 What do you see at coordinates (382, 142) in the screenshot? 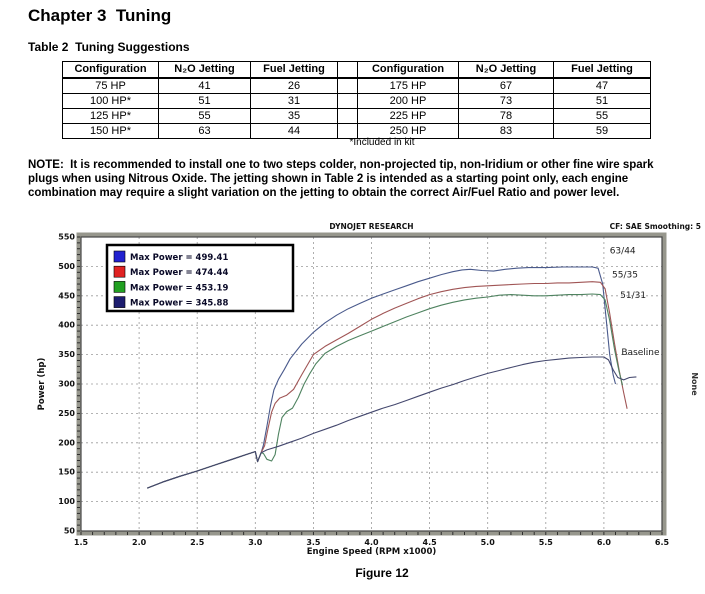
I see `table-footnote: *Included in kit` at bounding box center [382, 142].